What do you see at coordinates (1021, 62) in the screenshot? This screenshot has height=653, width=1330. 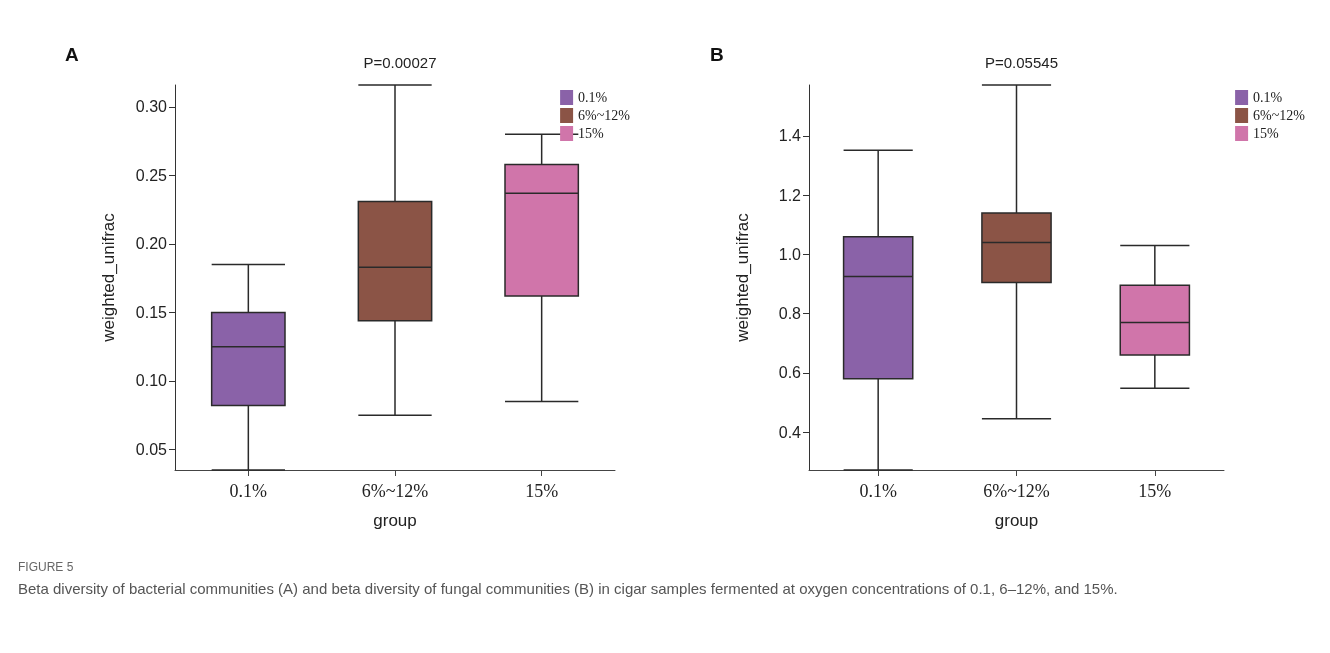 I see `chart-title: P=0.05545` at bounding box center [1021, 62].